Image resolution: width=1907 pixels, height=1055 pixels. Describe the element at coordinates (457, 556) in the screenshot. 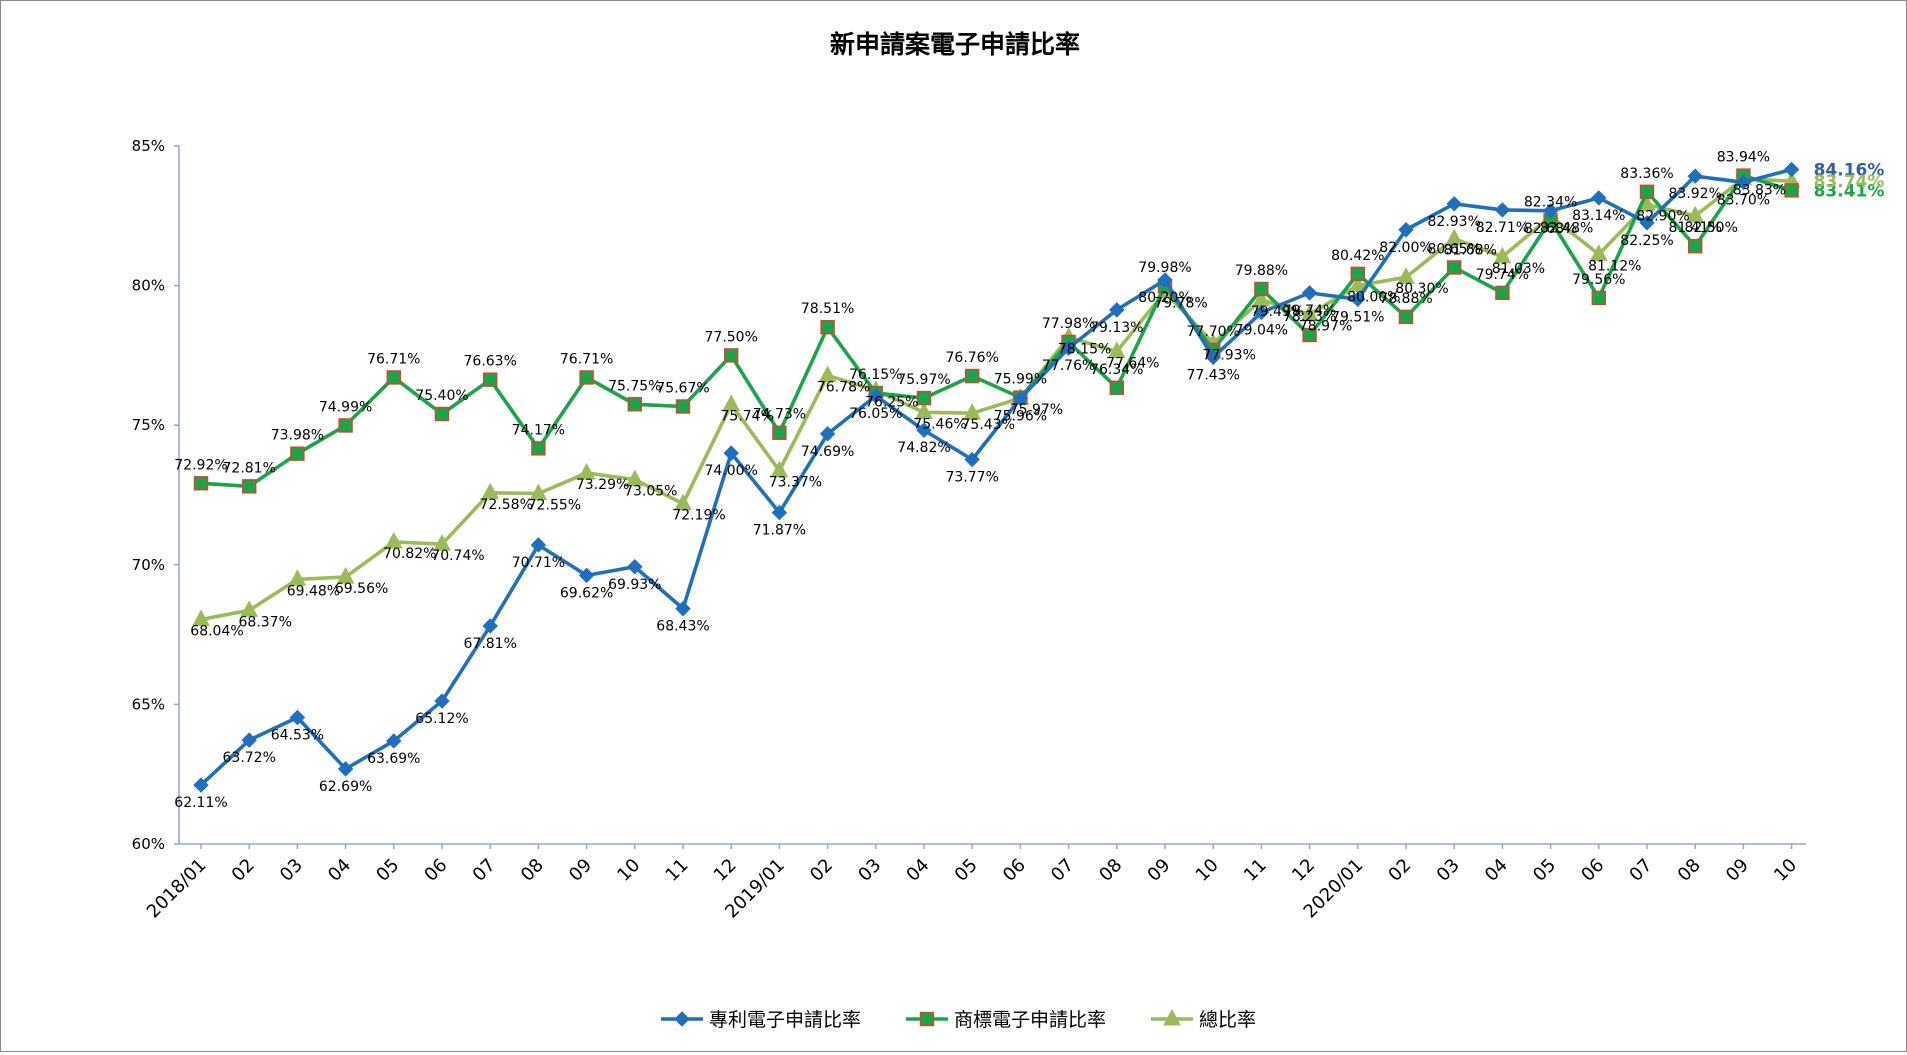

I see `data-label: 70.74%` at that location.